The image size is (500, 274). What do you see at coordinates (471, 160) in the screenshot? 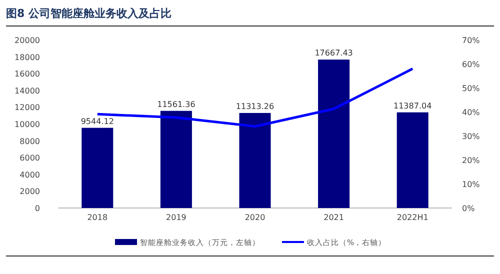
I see `y2-tick-label: 20%` at bounding box center [471, 160].